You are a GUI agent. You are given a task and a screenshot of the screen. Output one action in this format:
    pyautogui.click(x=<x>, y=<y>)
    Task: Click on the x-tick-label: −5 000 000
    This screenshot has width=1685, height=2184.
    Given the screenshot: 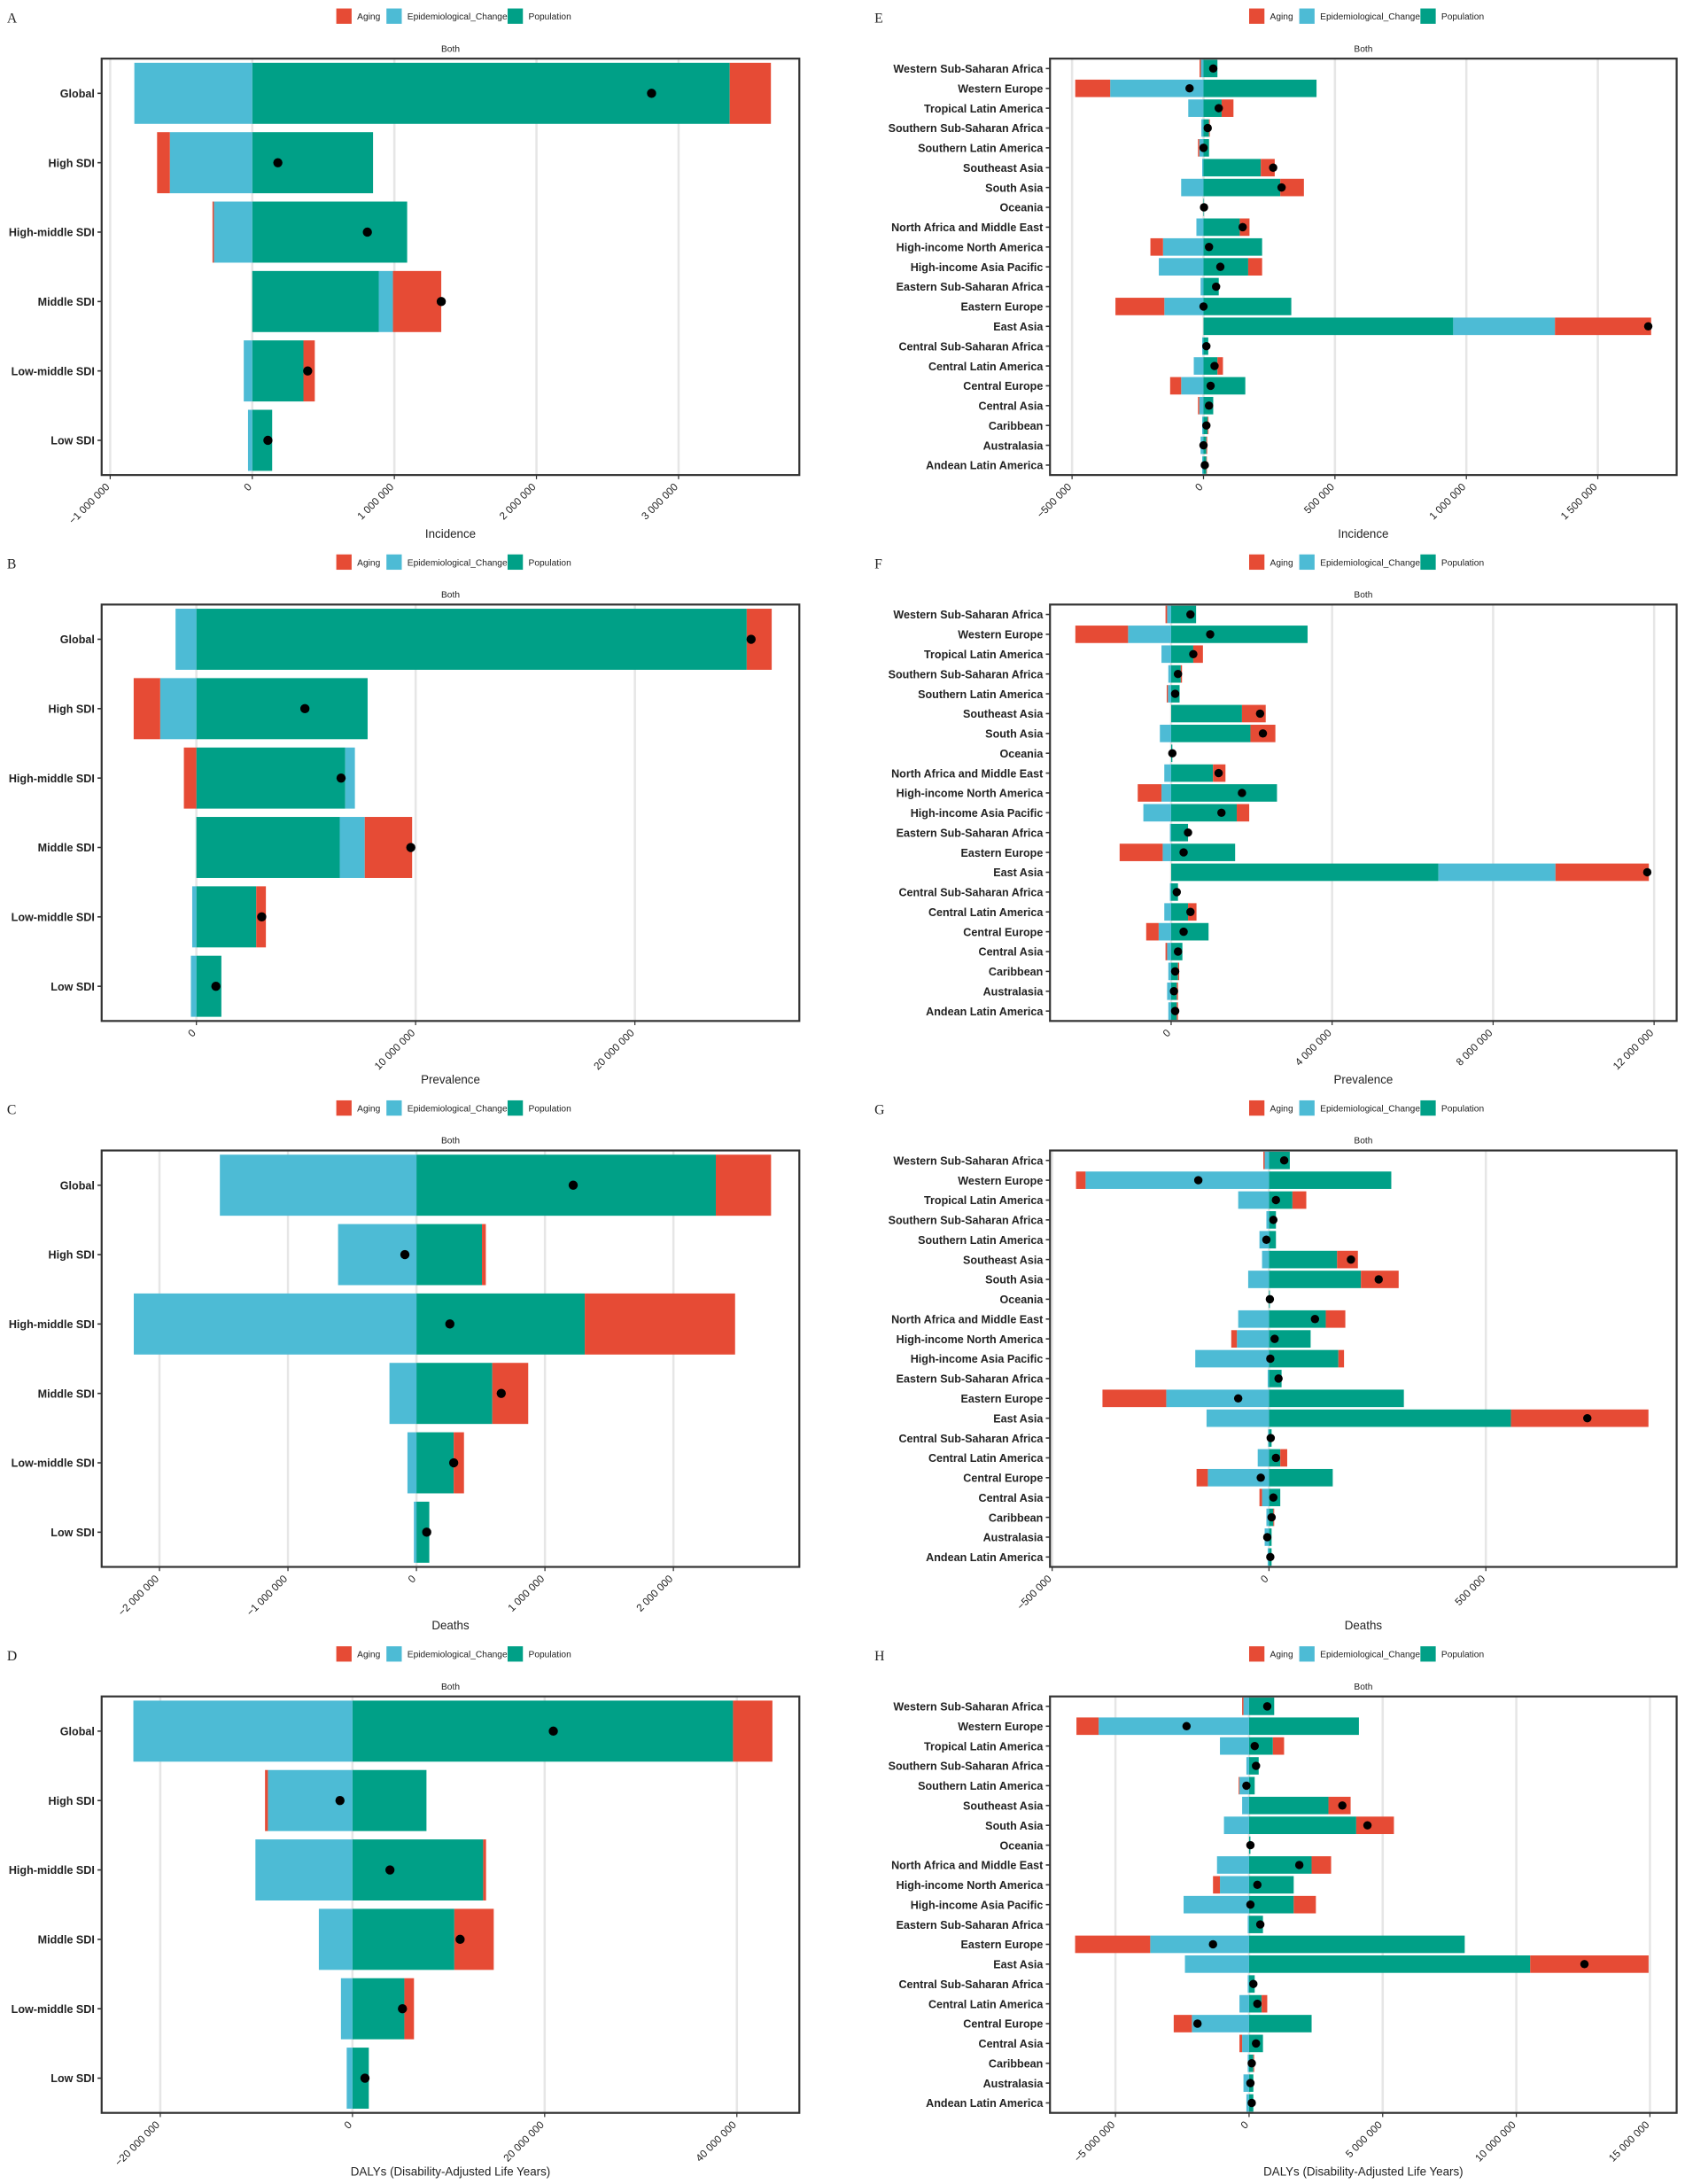 What is the action you would take?
    pyautogui.click(x=1094, y=2141)
    